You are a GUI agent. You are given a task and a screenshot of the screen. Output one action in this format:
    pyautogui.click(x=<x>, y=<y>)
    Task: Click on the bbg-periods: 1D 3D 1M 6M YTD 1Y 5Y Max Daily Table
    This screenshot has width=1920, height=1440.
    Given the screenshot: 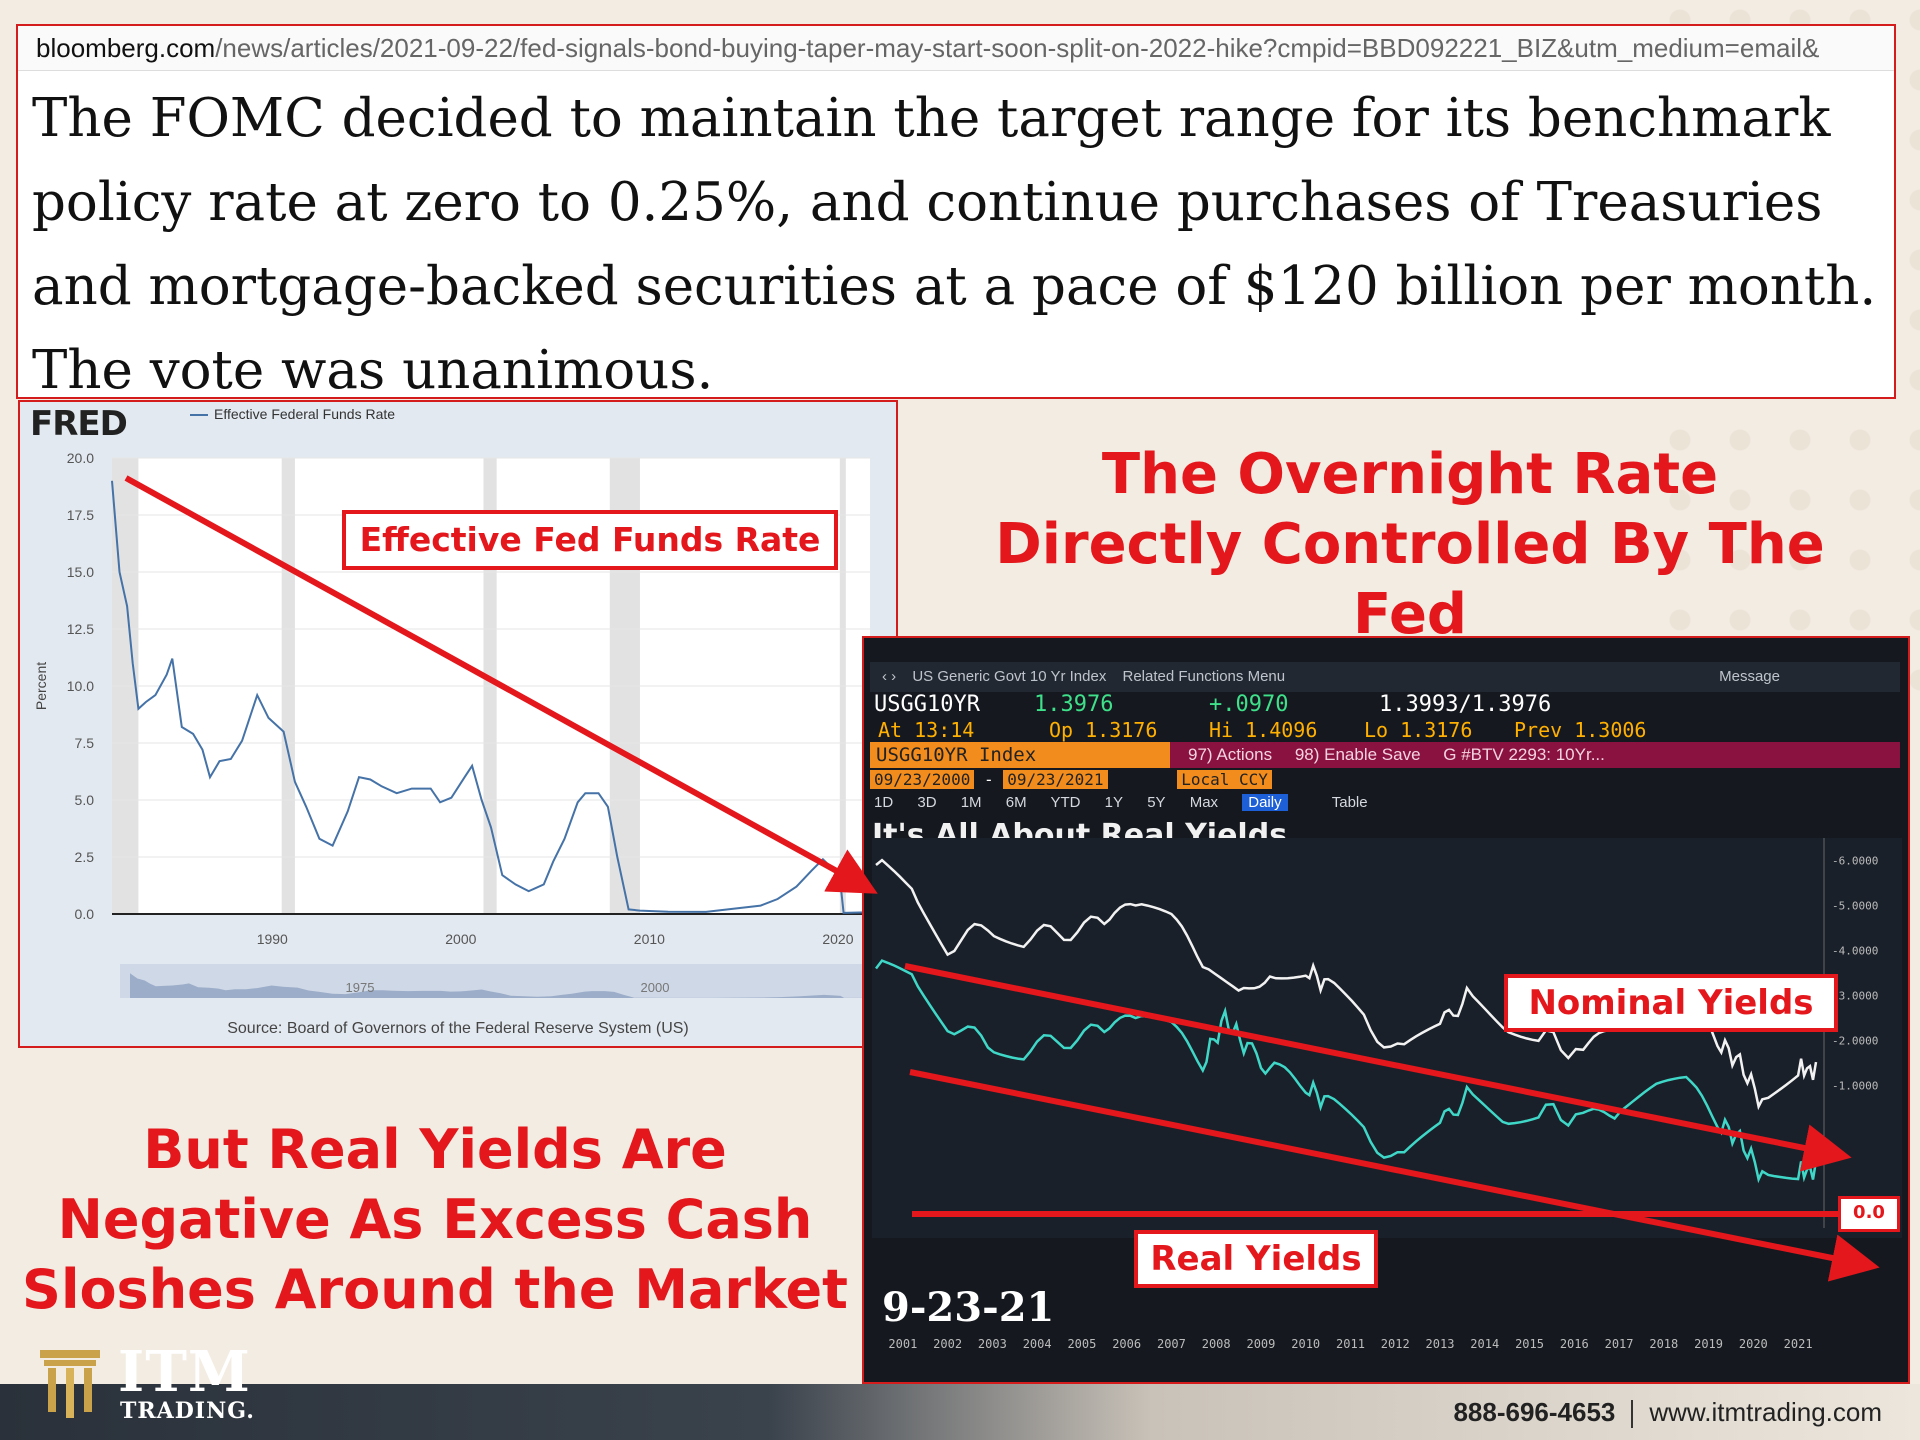 What is the action you would take?
    pyautogui.click(x=1131, y=802)
    